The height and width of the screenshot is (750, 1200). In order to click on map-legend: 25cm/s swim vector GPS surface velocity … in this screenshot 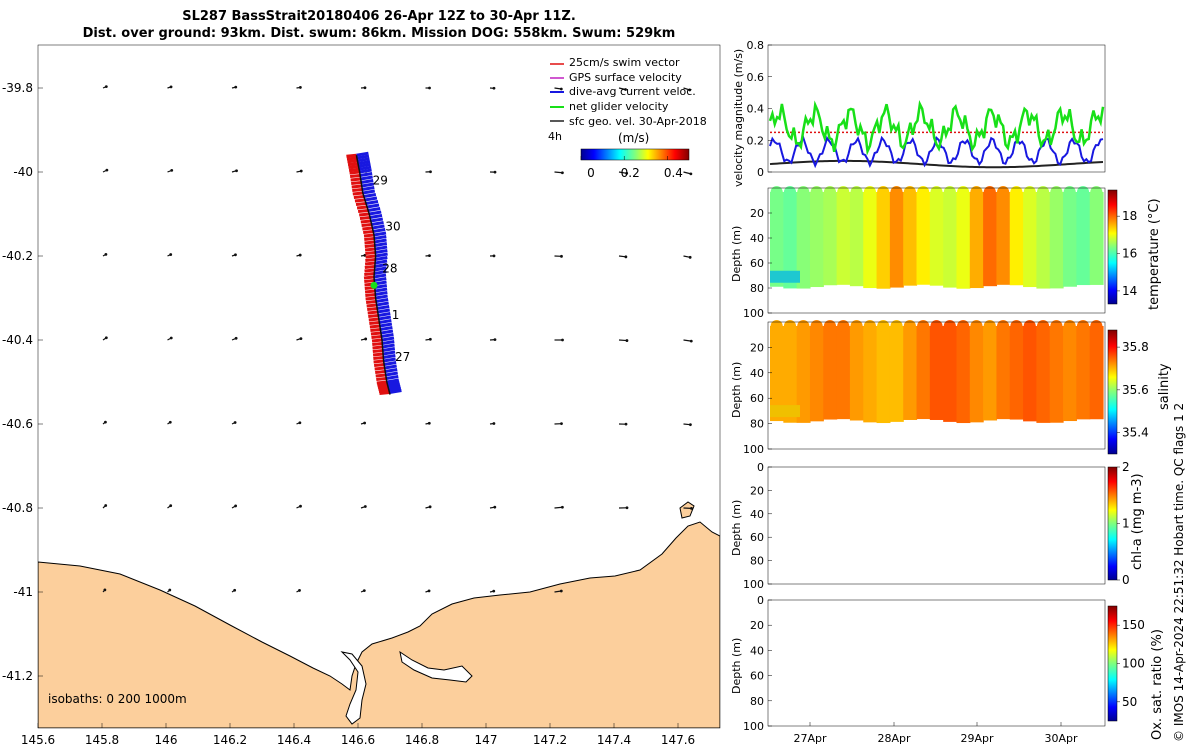, I will do `click(627, 118)`.